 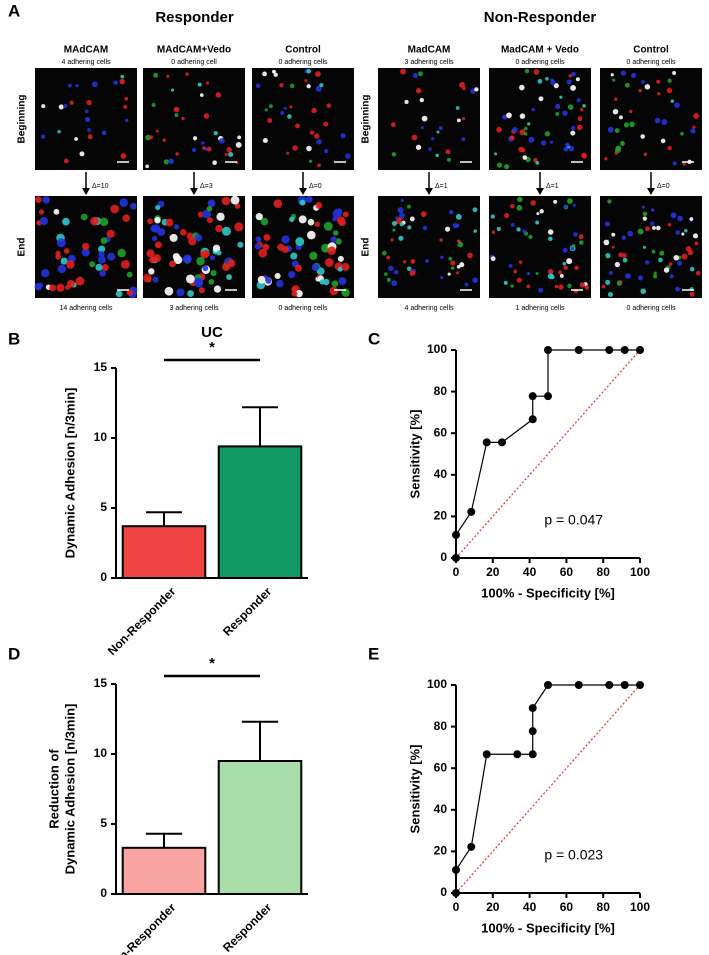 I want to click on significance: *, so click(x=212, y=347).